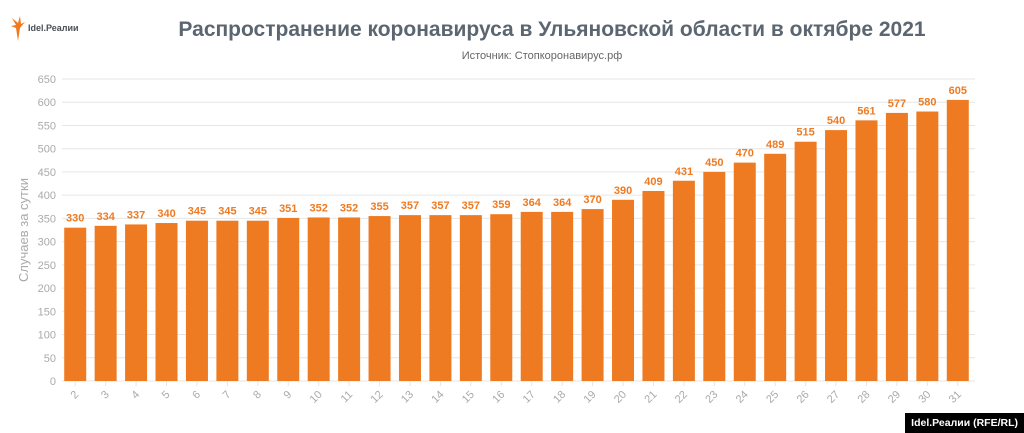  Describe the element at coordinates (47, 266) in the screenshot. I see `y-tick-label: 250` at that location.